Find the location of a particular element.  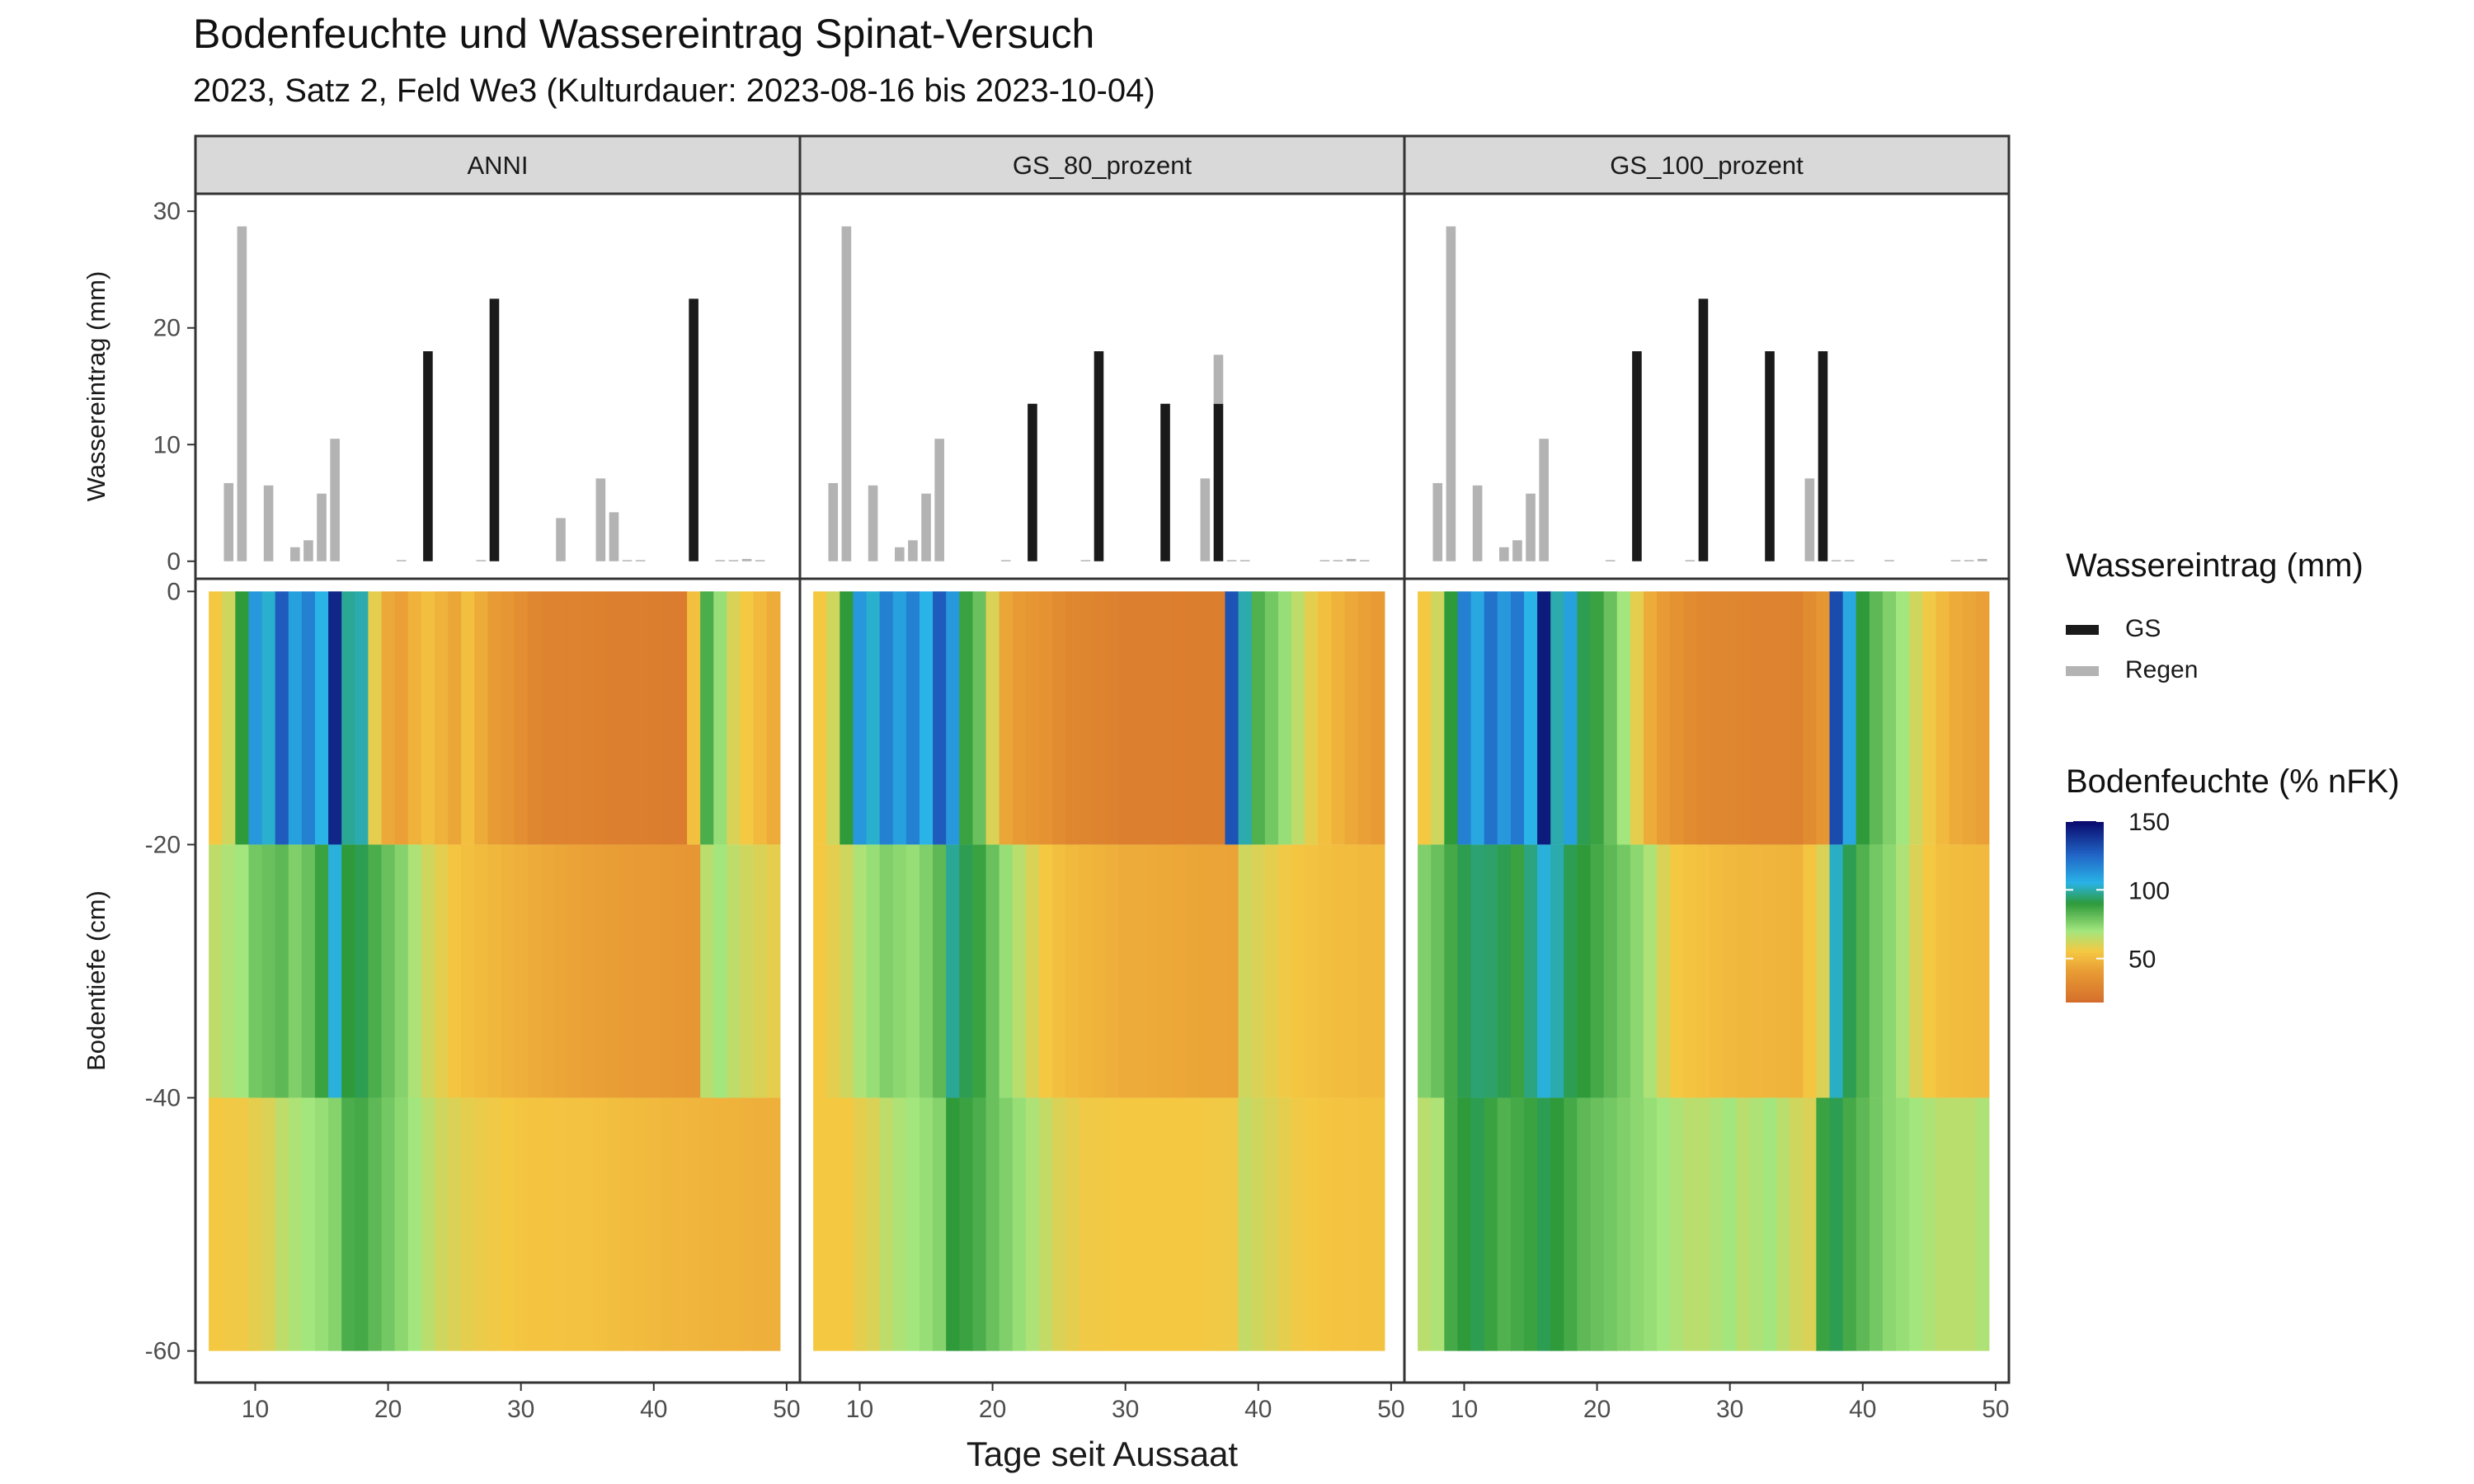

y-tick-label-bottom: -20 is located at coordinates (163, 845).